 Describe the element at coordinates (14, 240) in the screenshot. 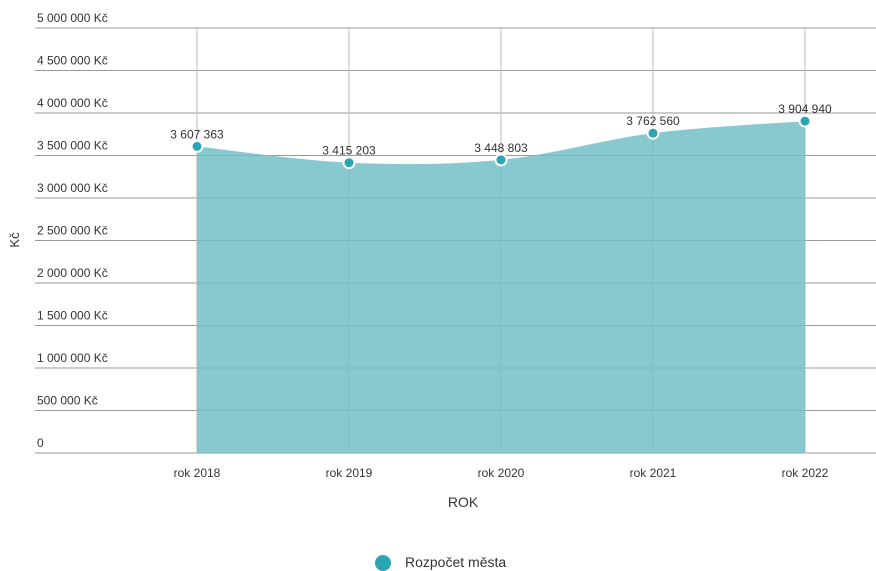

I see `y-axis-label: Kč` at that location.